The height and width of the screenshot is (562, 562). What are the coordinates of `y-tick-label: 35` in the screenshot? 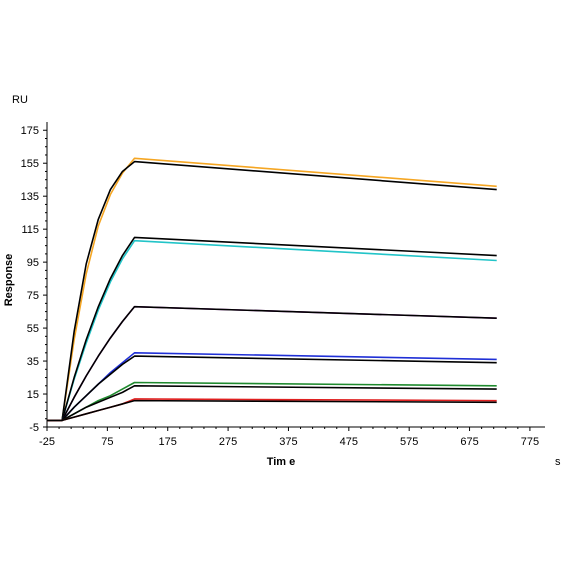 It's located at (33, 362).